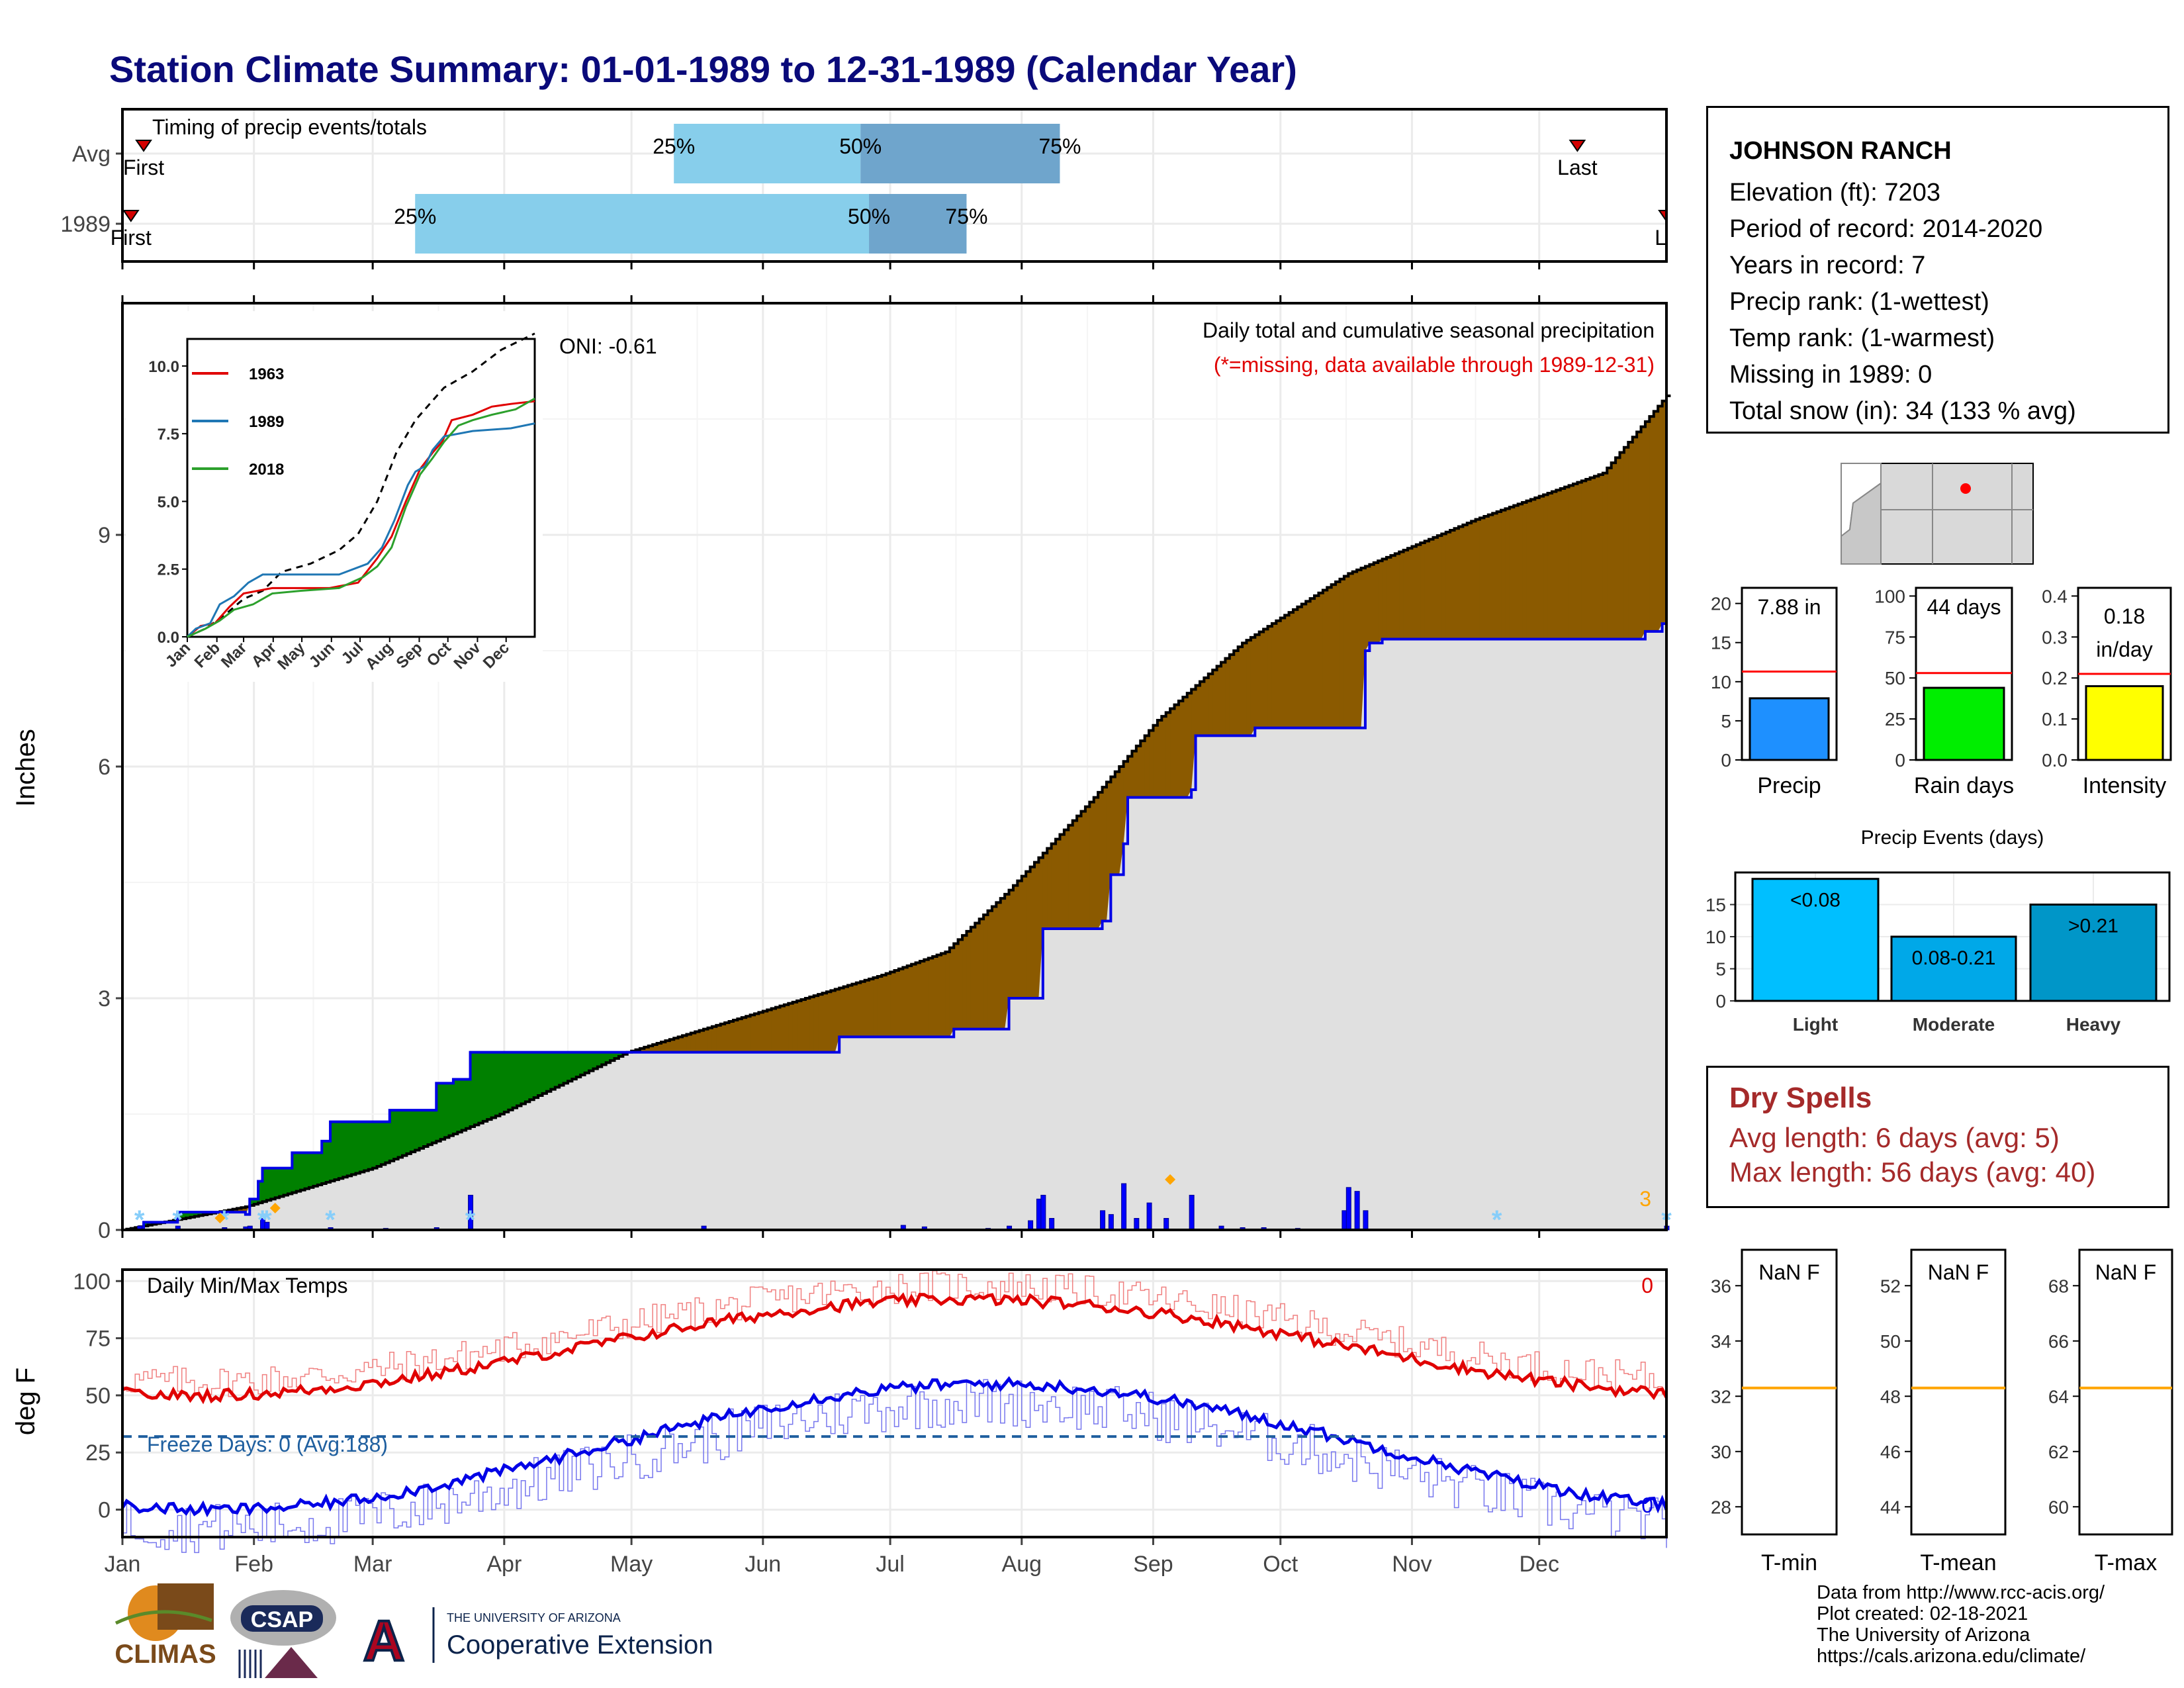 This screenshot has width=2184, height=1688. Describe the element at coordinates (1721, 1286) in the screenshot. I see `y-tick-label: 36` at that location.